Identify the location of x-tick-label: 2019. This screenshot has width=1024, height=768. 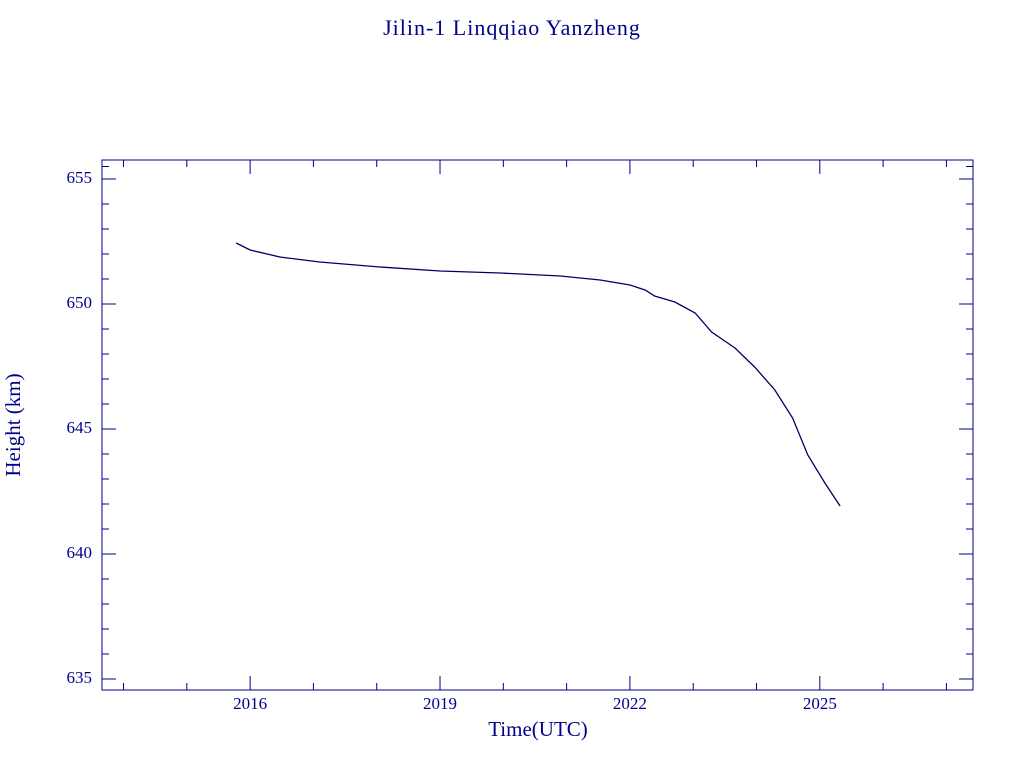
(440, 703).